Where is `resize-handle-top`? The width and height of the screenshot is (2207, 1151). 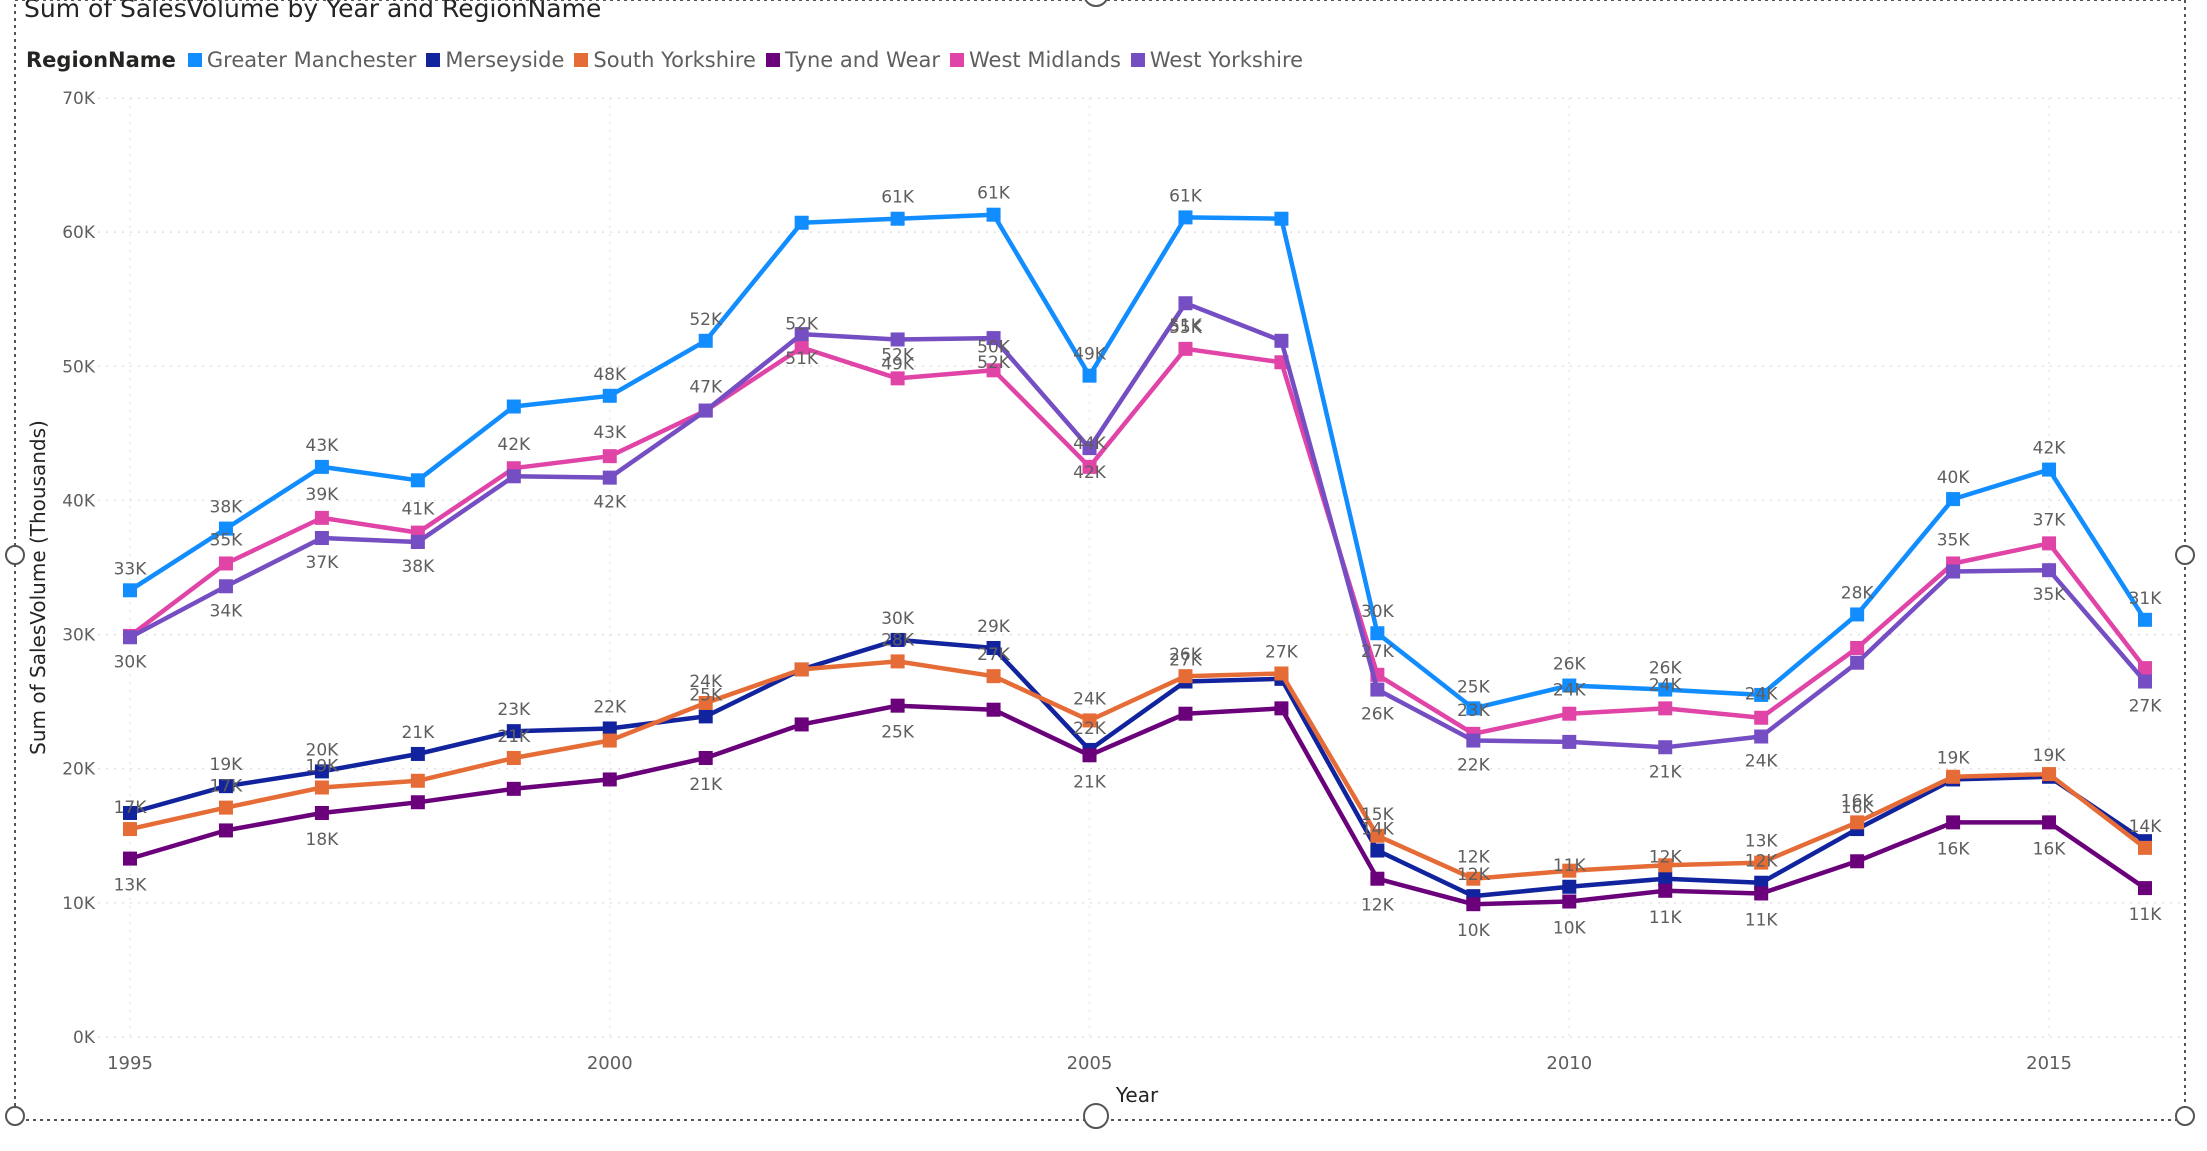 resize-handle-top is located at coordinates (1096, 3).